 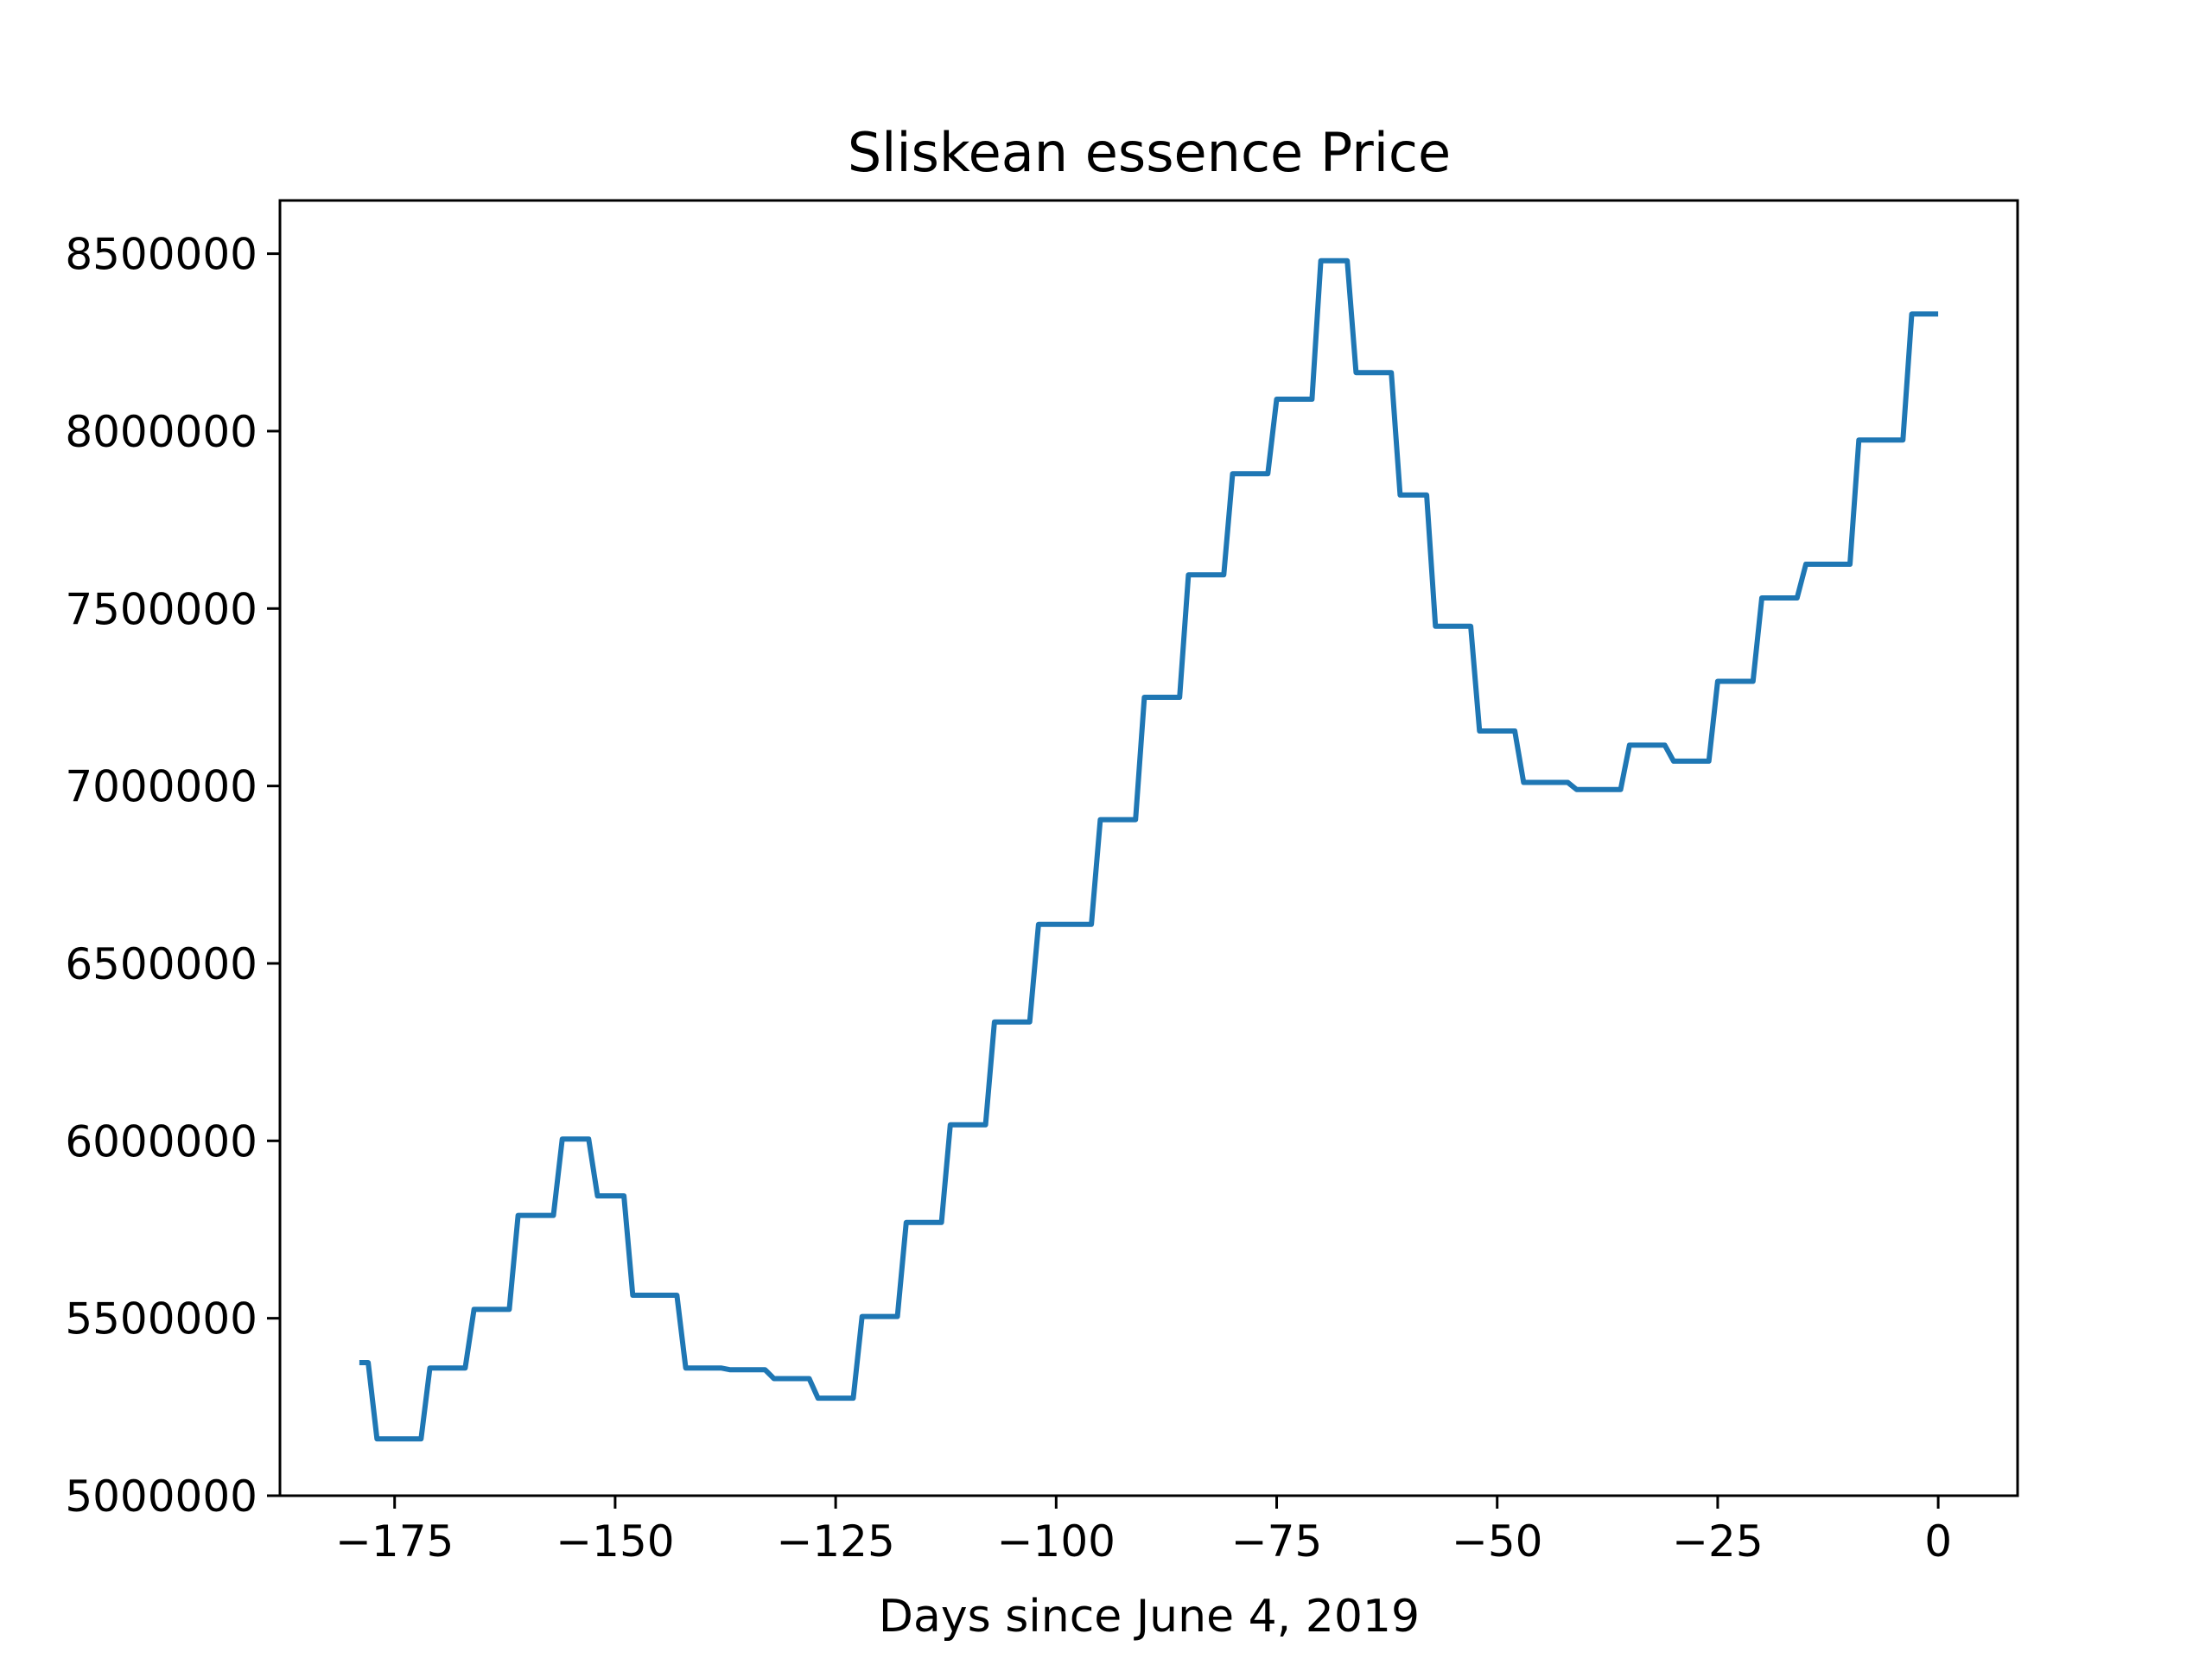 I want to click on y-tick-label: 8000000, so click(x=161, y=432).